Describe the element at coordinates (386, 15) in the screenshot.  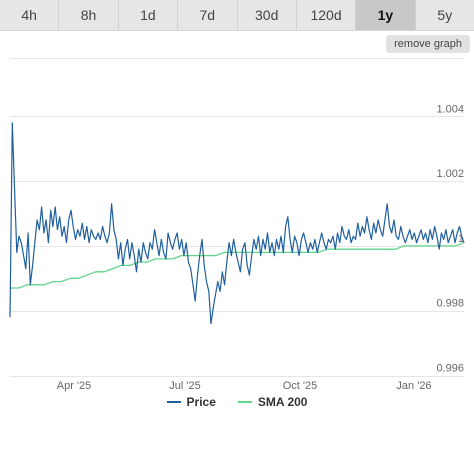
I see `range-button-1y: 1y` at that location.